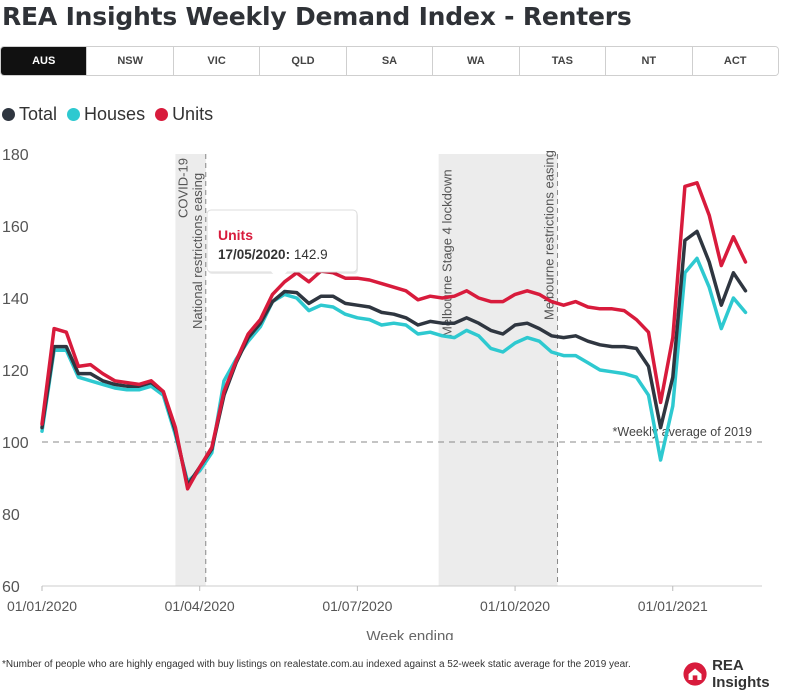 Image resolution: width=798 pixels, height=692 pixels. Describe the element at coordinates (563, 61) in the screenshot. I see `tab-tas: TAS` at that location.